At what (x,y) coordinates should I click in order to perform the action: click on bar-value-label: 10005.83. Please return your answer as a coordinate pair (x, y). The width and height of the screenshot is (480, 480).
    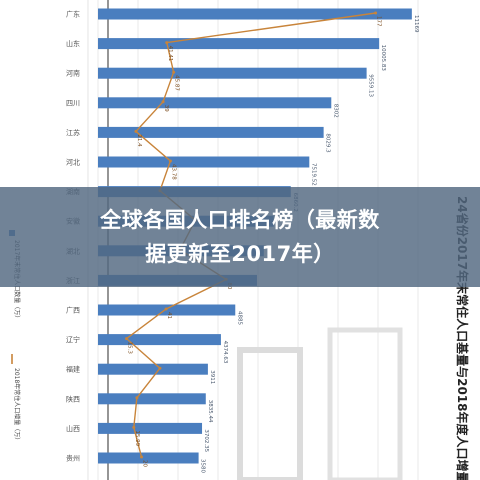
    Looking at the image, I should click on (383, 58).